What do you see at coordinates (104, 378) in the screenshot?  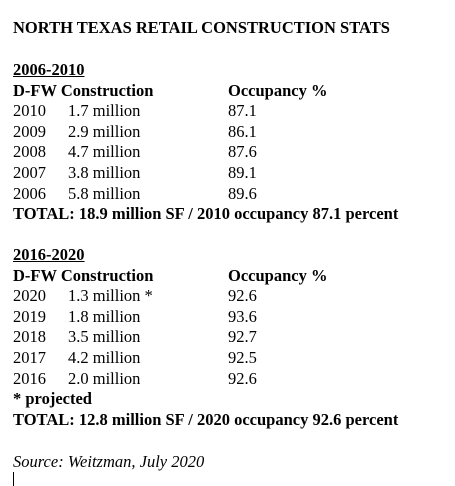 I see `construction: 2.0 million` at bounding box center [104, 378].